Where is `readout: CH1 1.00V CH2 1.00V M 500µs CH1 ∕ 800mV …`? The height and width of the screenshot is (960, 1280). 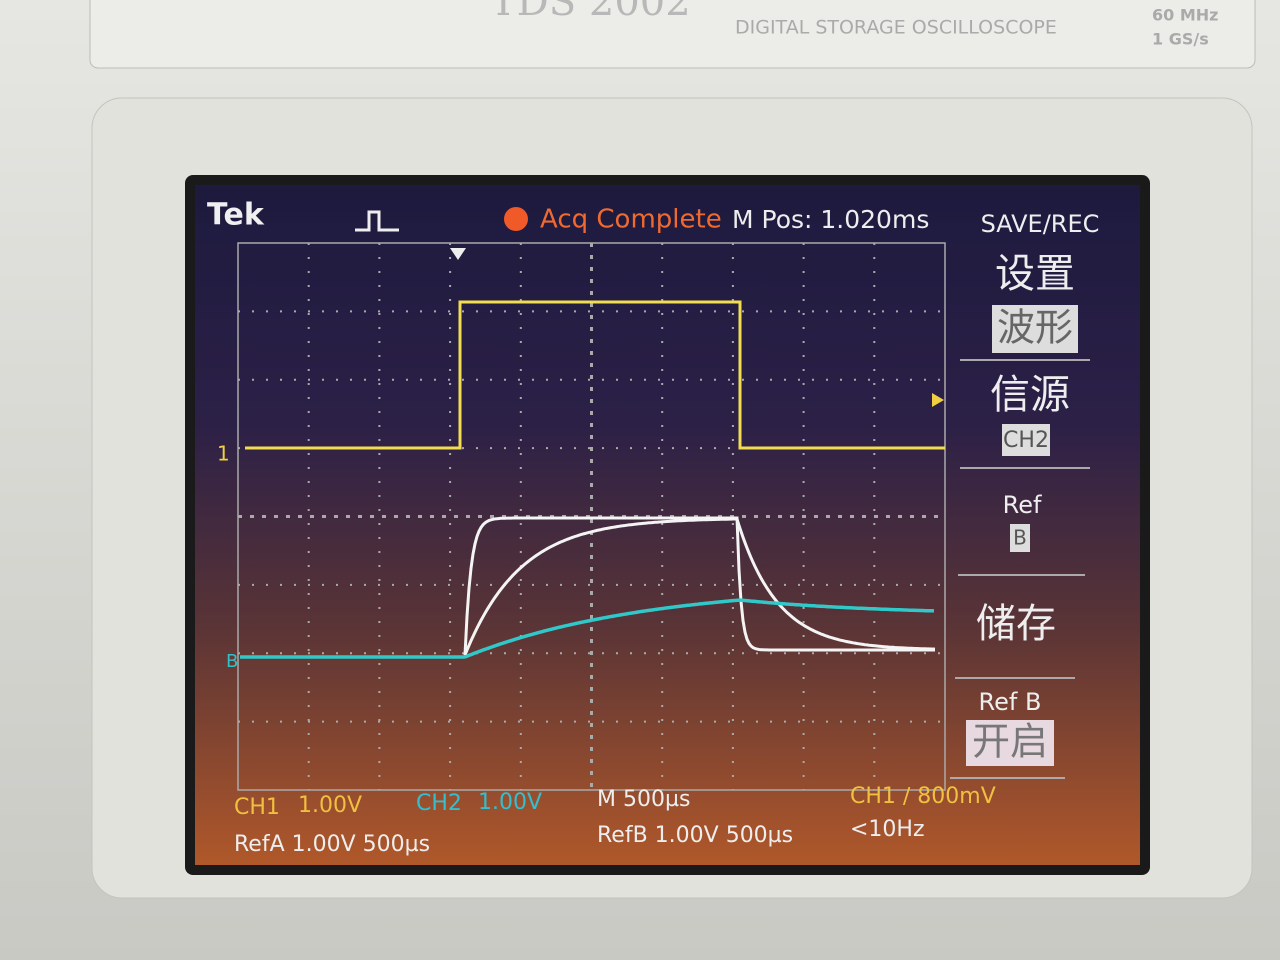 readout: CH1 1.00V CH2 1.00V M 500µs CH1 ∕ 800mV … is located at coordinates (615, 820).